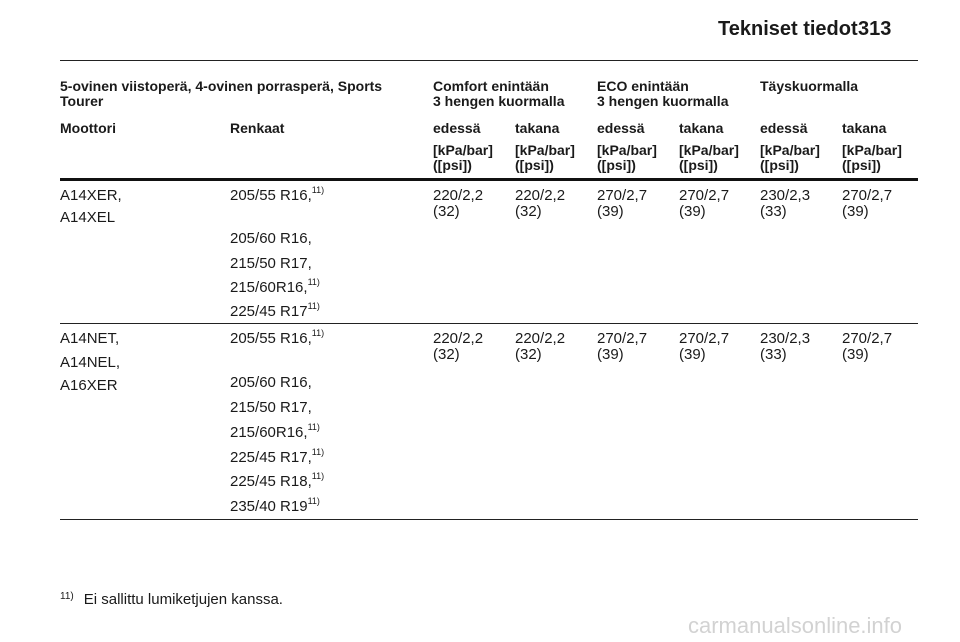 The width and height of the screenshot is (960, 642). I want to click on footnote: 11) Ei sallittu lumiketjujen kanssa., so click(171, 599).